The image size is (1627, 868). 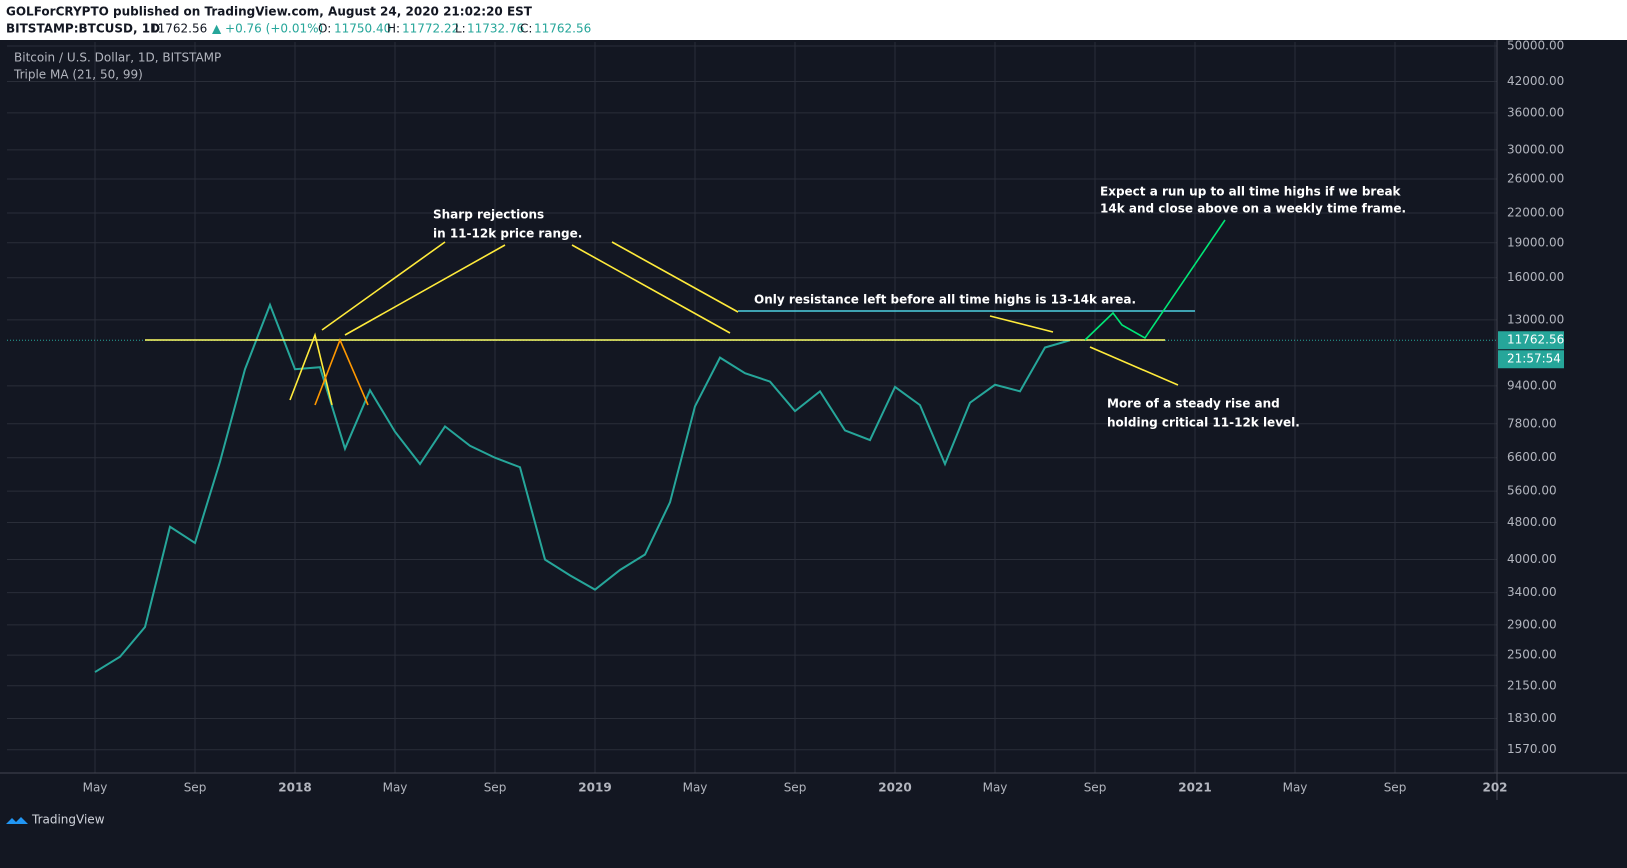 I want to click on y-tick-label: 3400.00, so click(x=1532, y=592).